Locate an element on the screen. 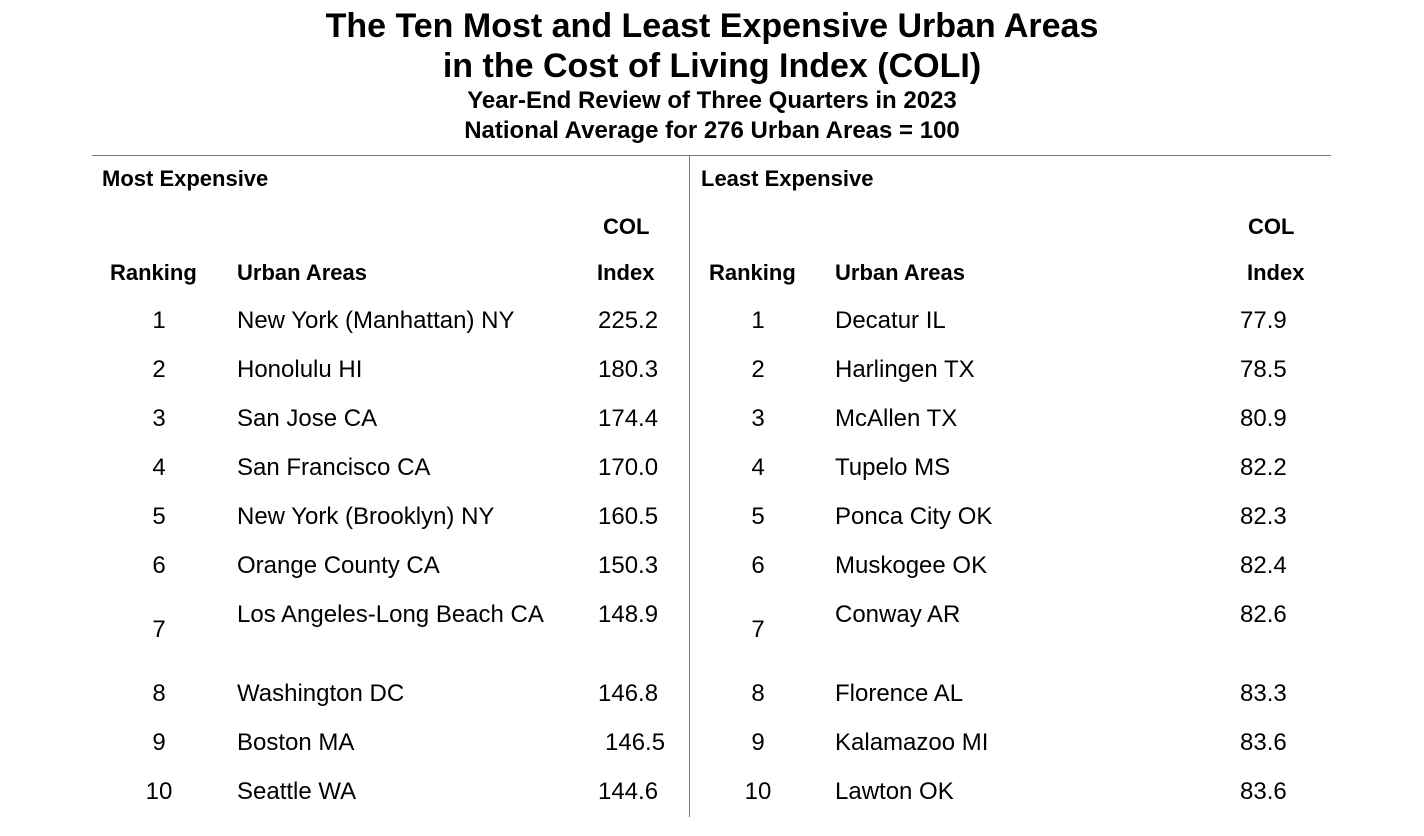 The width and height of the screenshot is (1424, 836). col-index-cell: 78.5 is located at coordinates (1263, 369).